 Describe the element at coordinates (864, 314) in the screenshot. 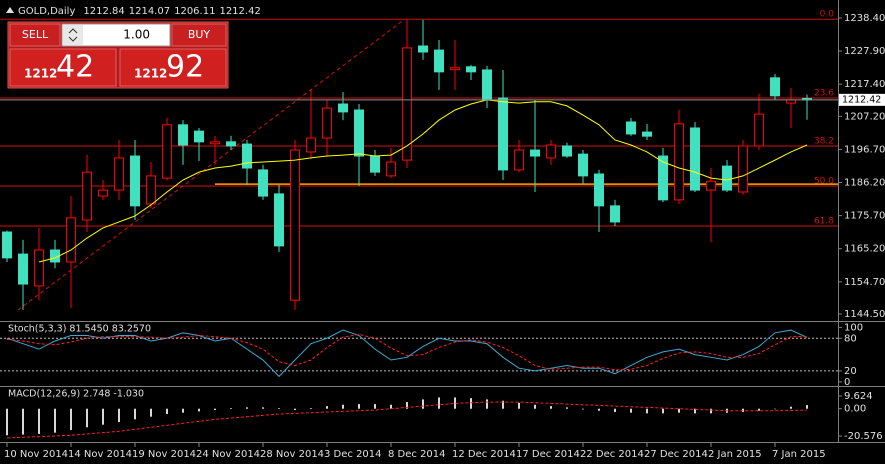

I see `y-tick-label: 1144.50` at that location.